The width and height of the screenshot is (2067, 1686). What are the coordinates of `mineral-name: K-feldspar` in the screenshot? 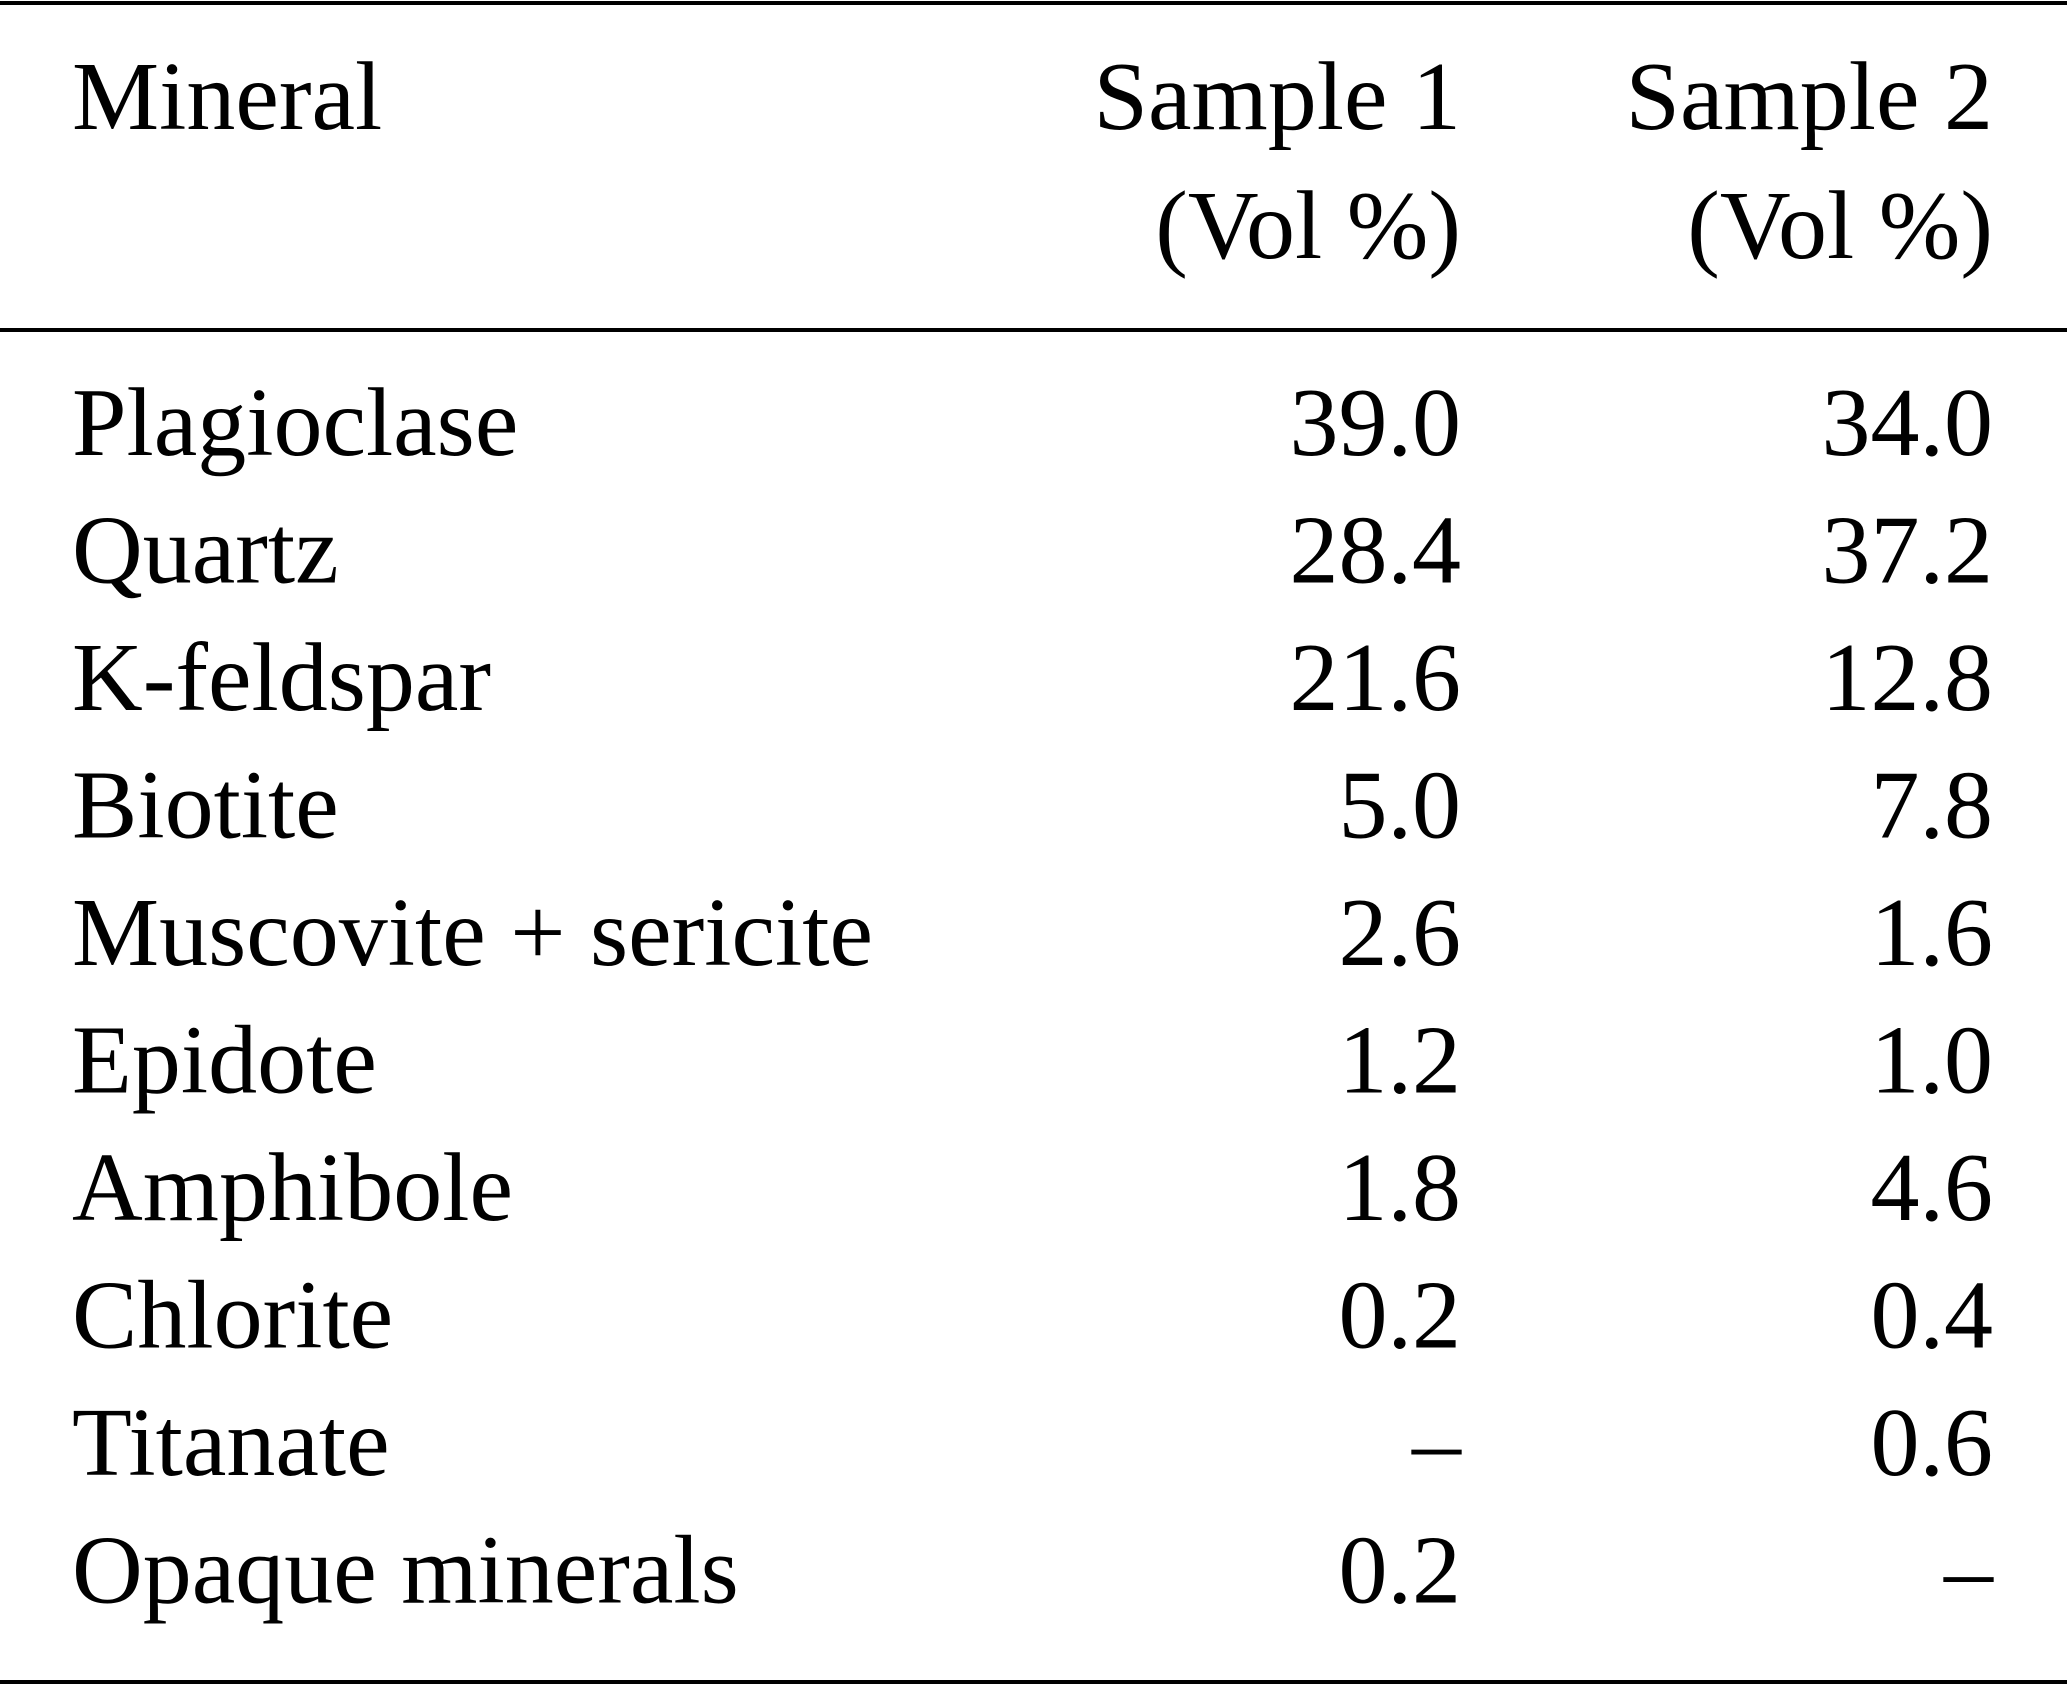 It's located at (281, 678).